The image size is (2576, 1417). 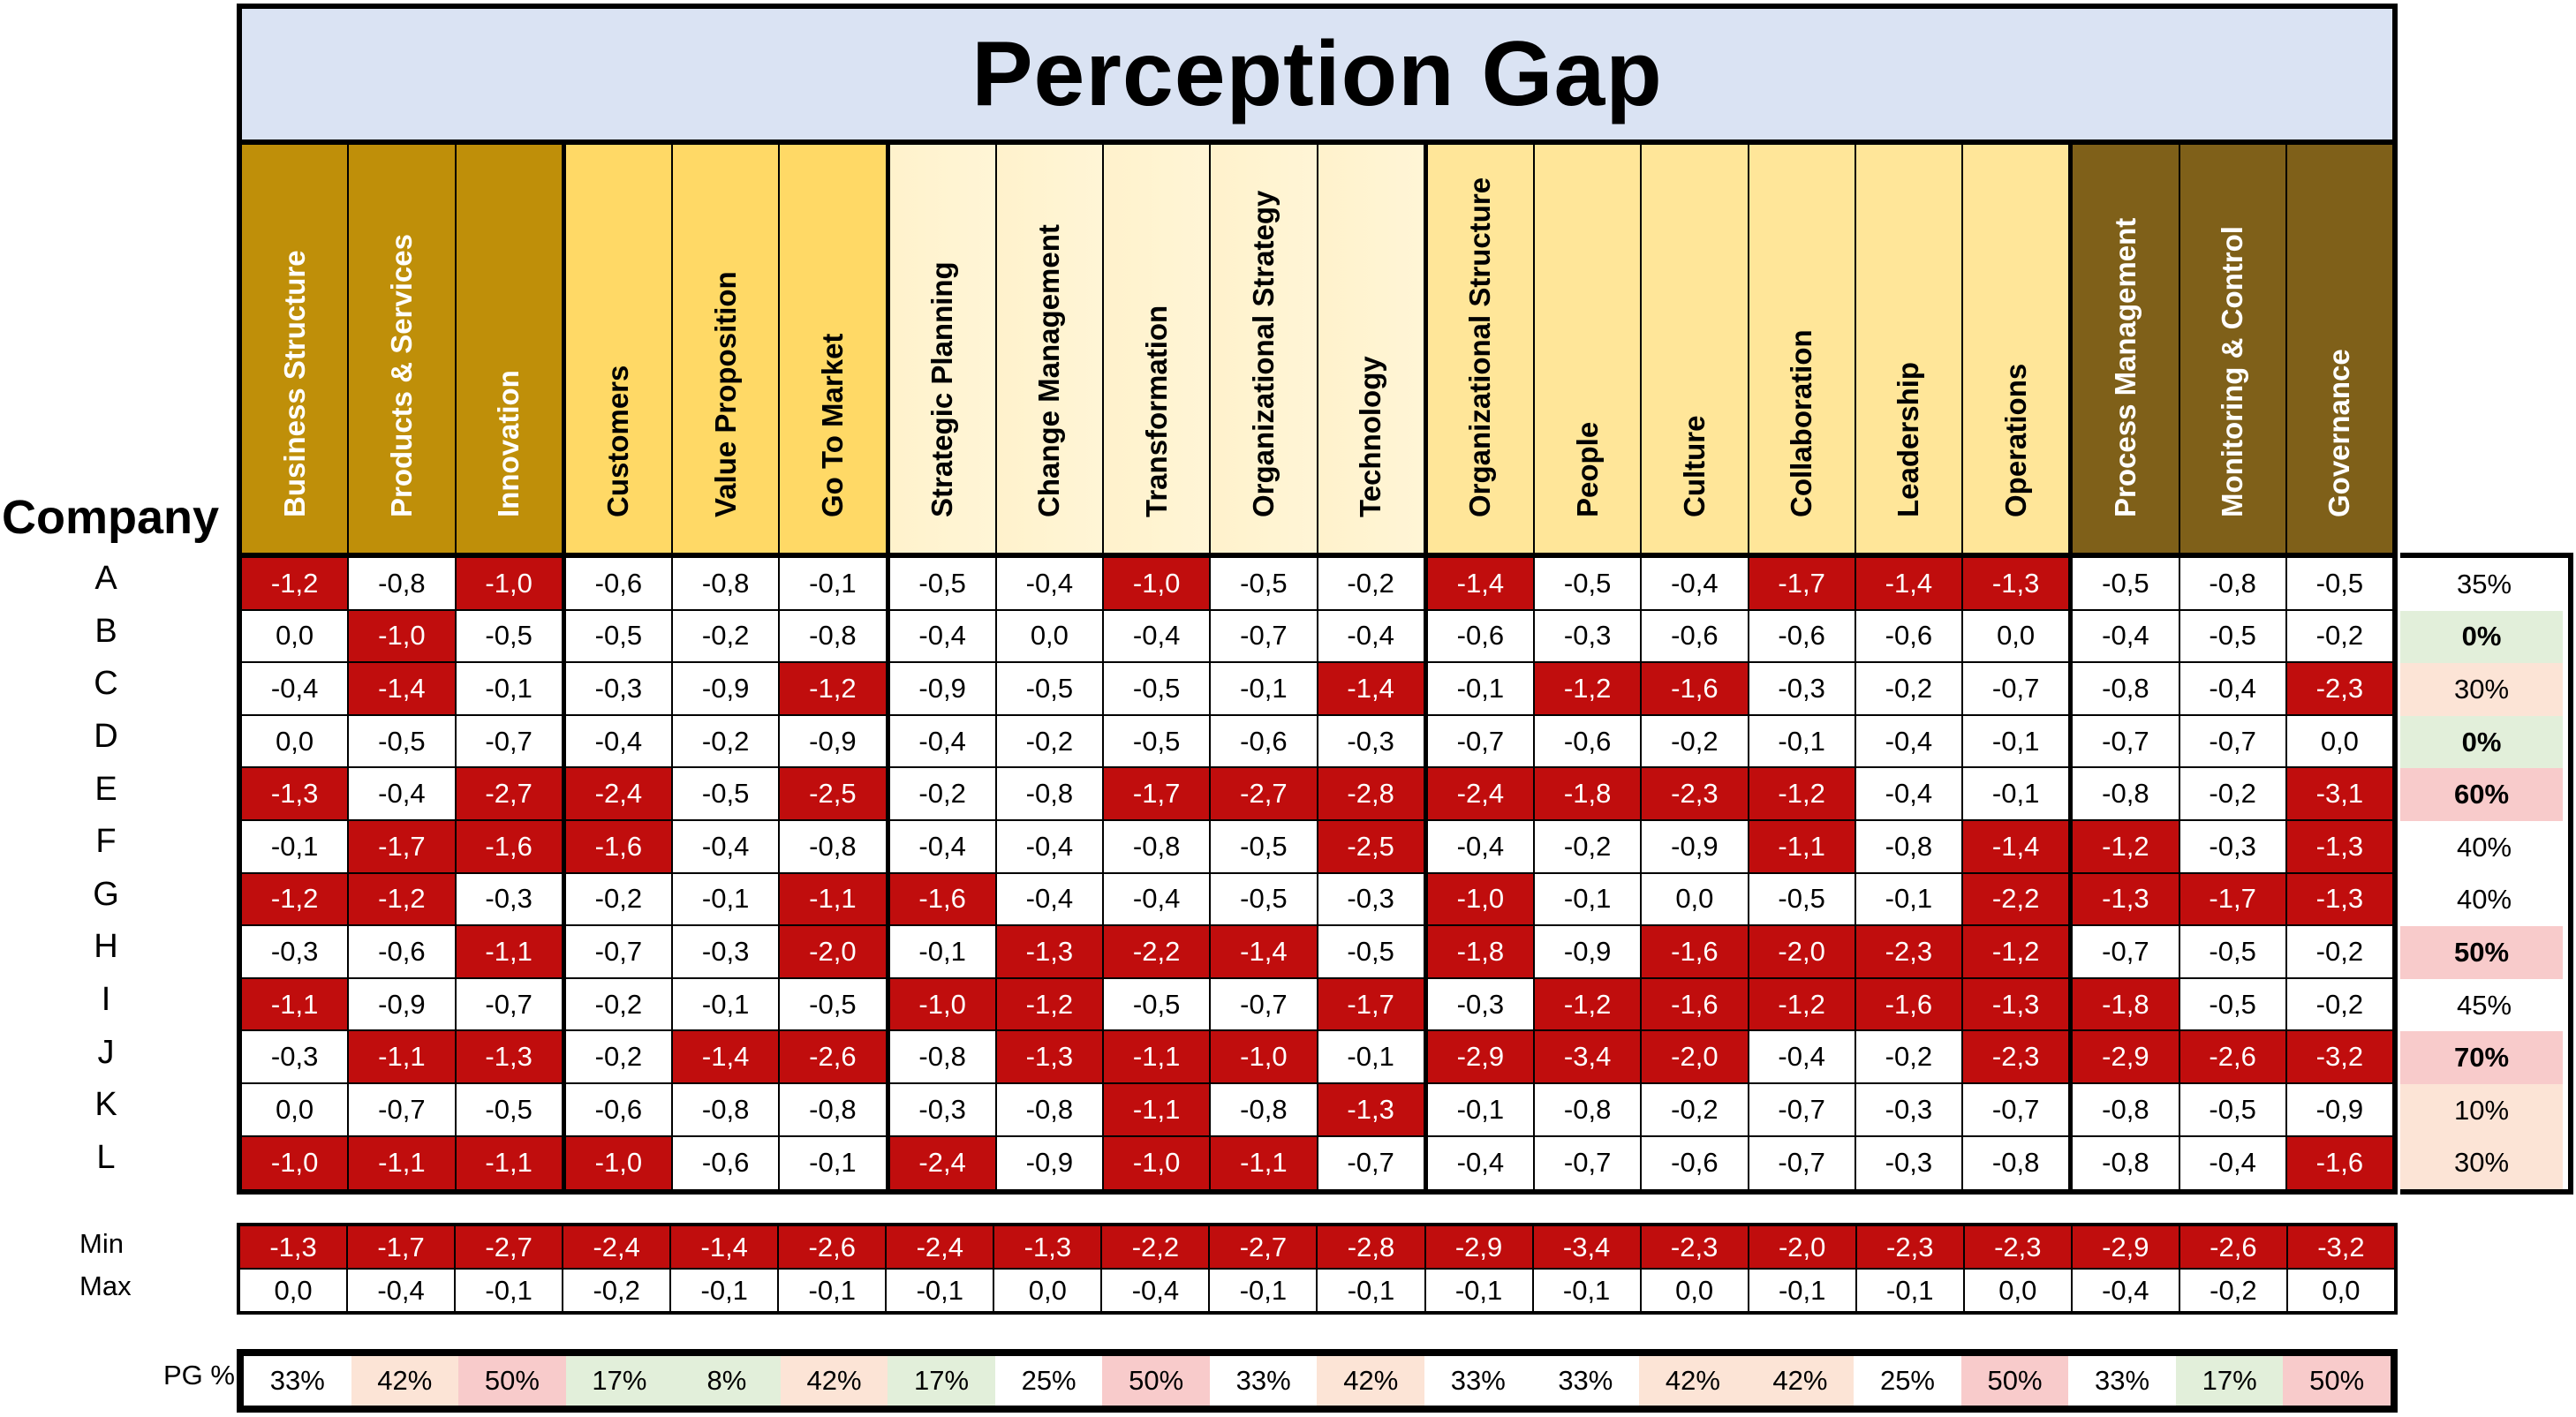 What do you see at coordinates (106, 1265) in the screenshot?
I see `min-max-labels: Min Max` at bounding box center [106, 1265].